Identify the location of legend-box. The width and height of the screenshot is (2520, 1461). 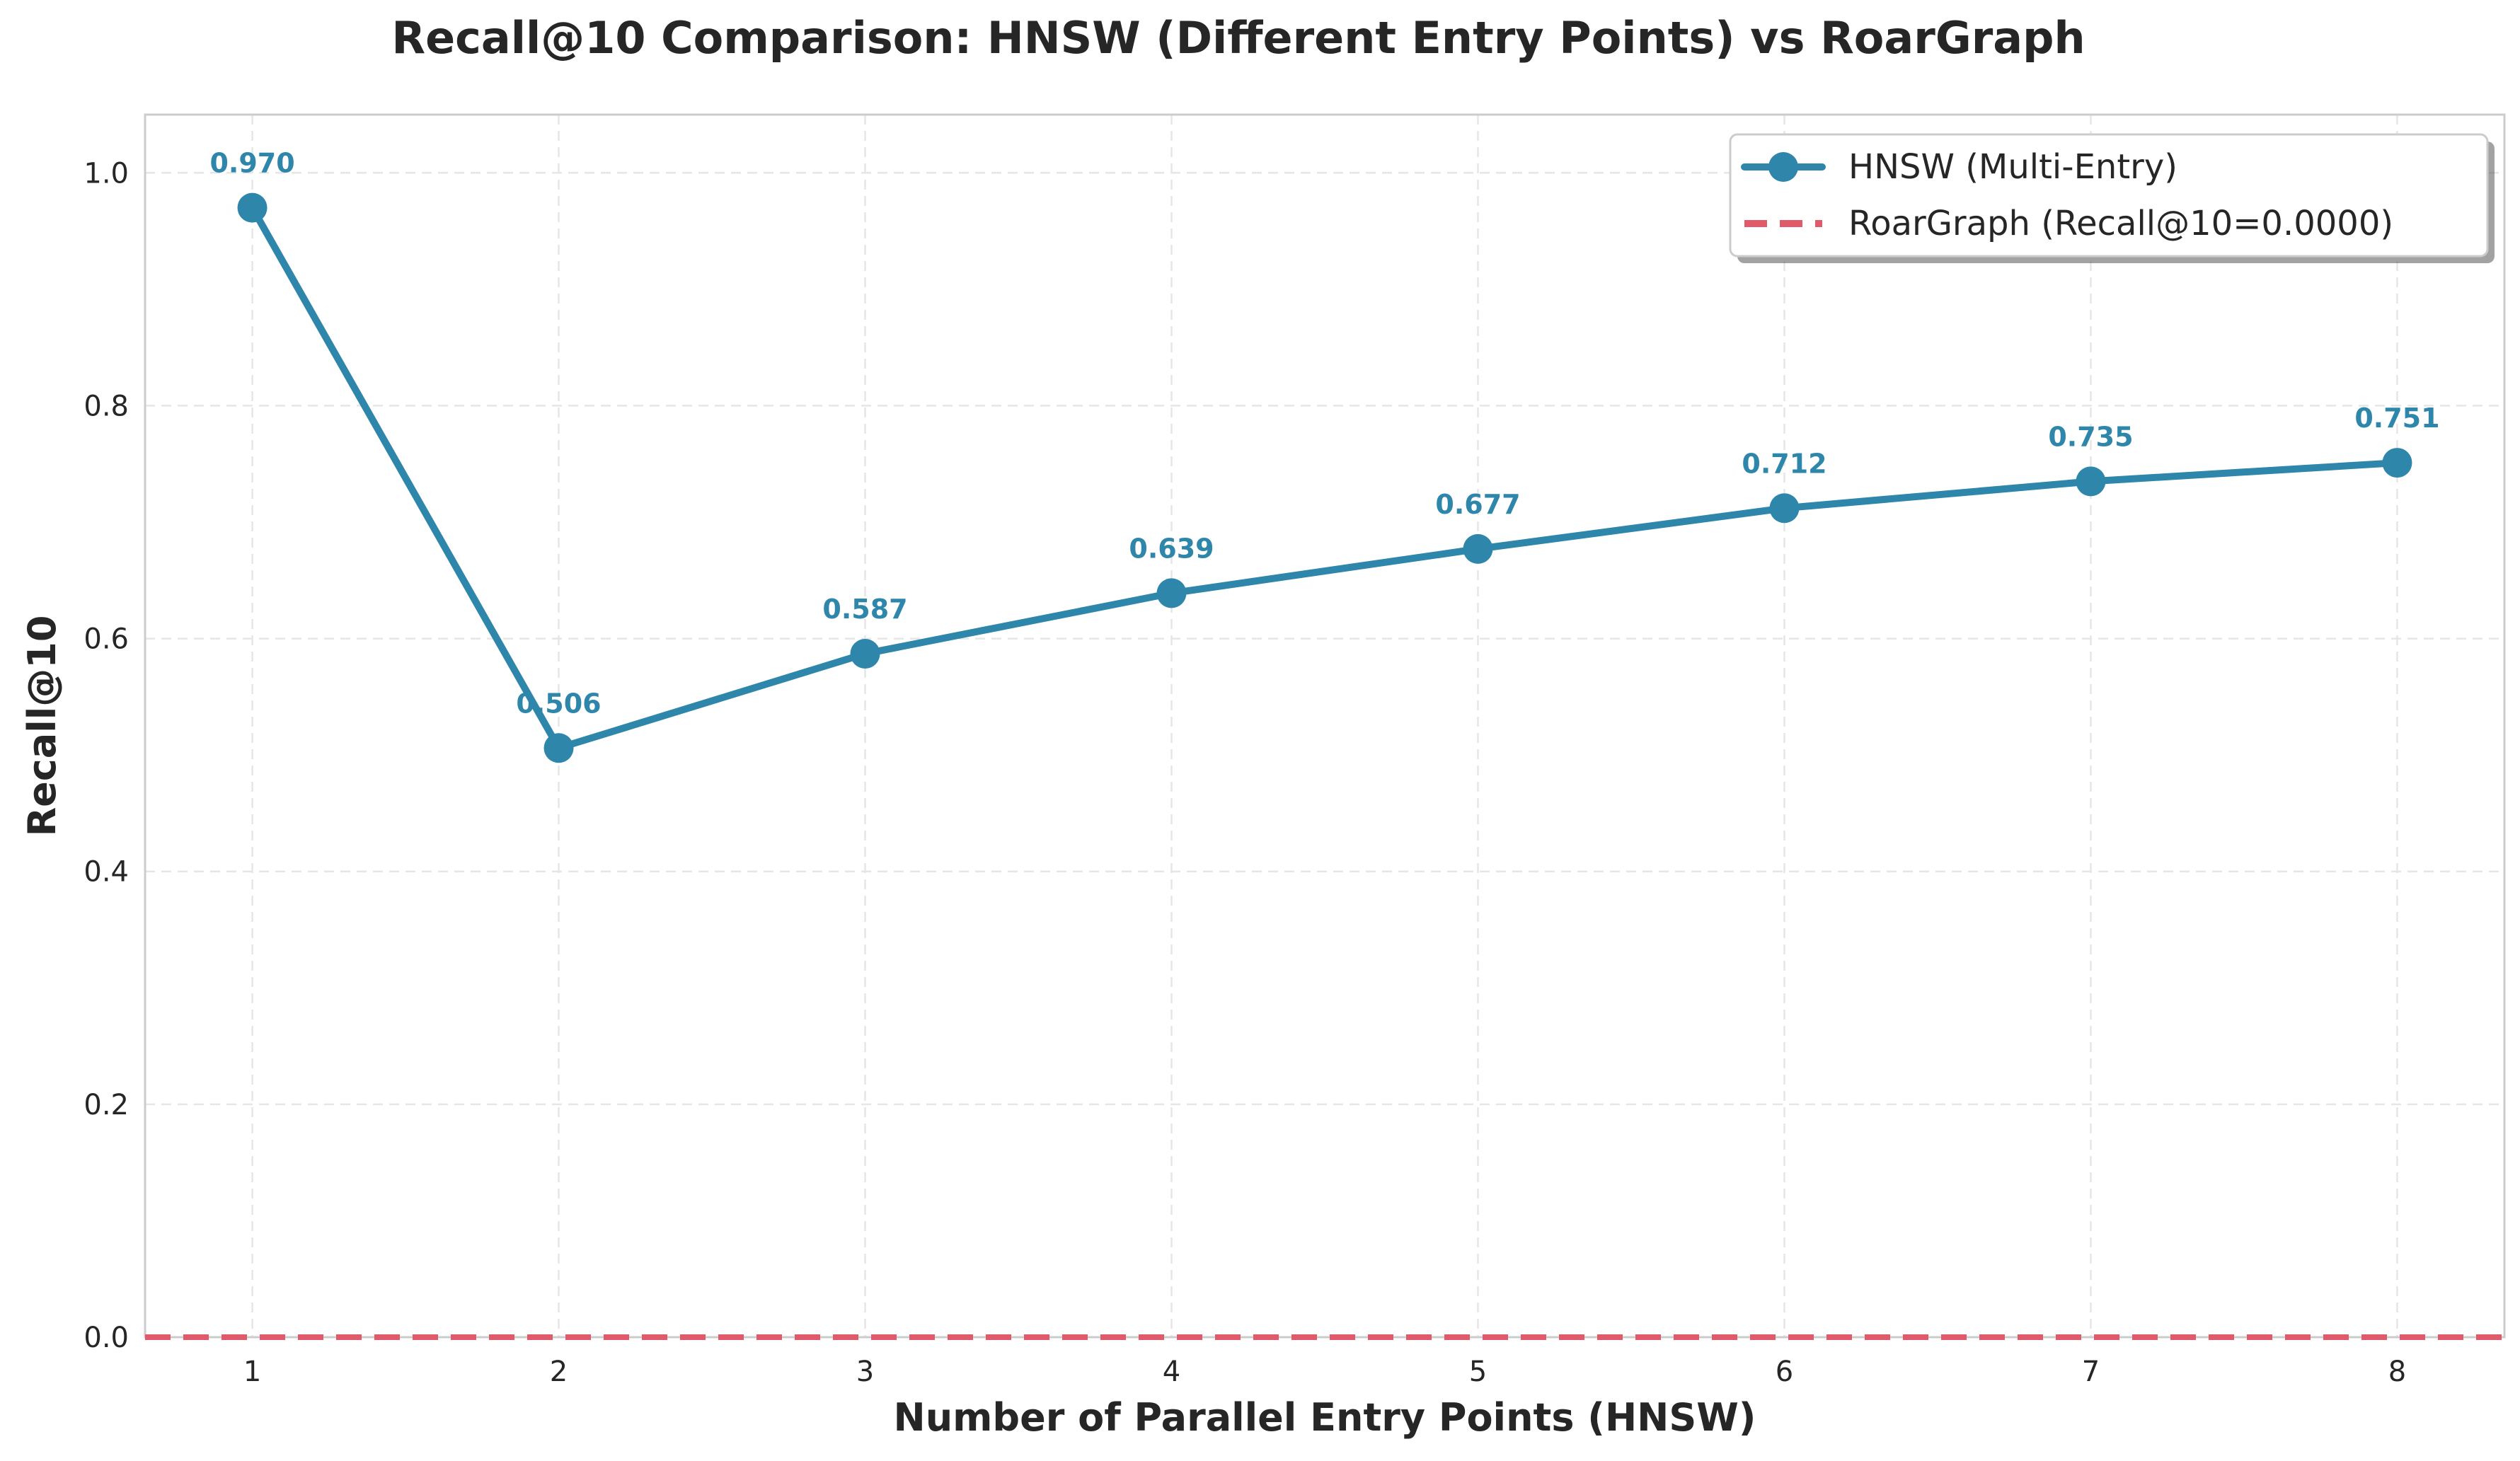
(2109, 195).